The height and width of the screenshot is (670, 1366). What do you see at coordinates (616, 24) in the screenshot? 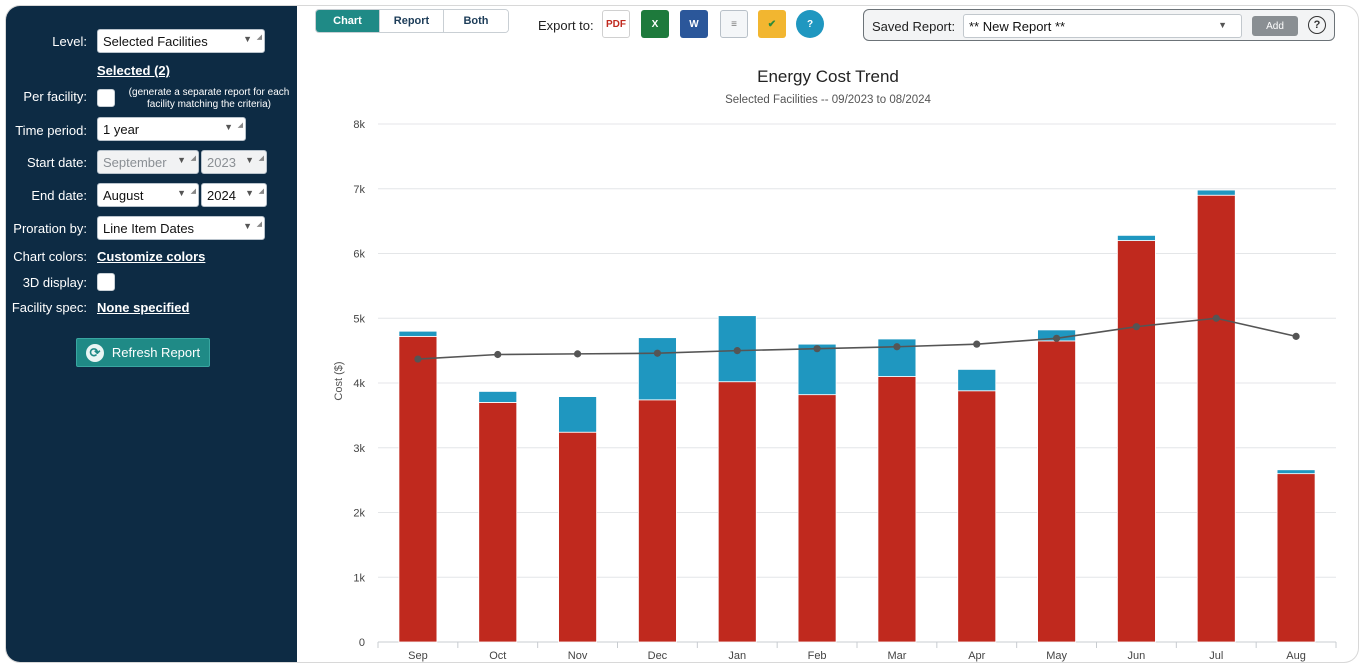
I see `pdf-icon: PDF` at bounding box center [616, 24].